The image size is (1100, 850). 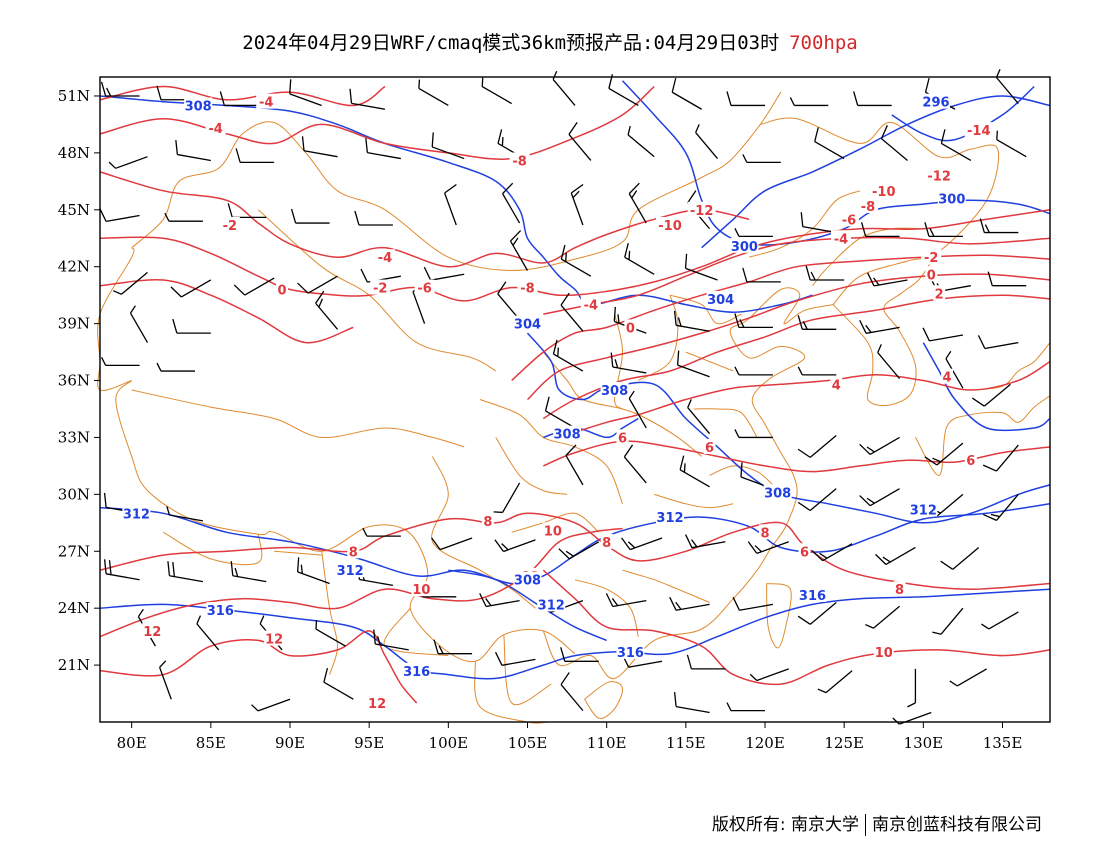 I want to click on lon-tick-label: 130E, so click(x=924, y=743).